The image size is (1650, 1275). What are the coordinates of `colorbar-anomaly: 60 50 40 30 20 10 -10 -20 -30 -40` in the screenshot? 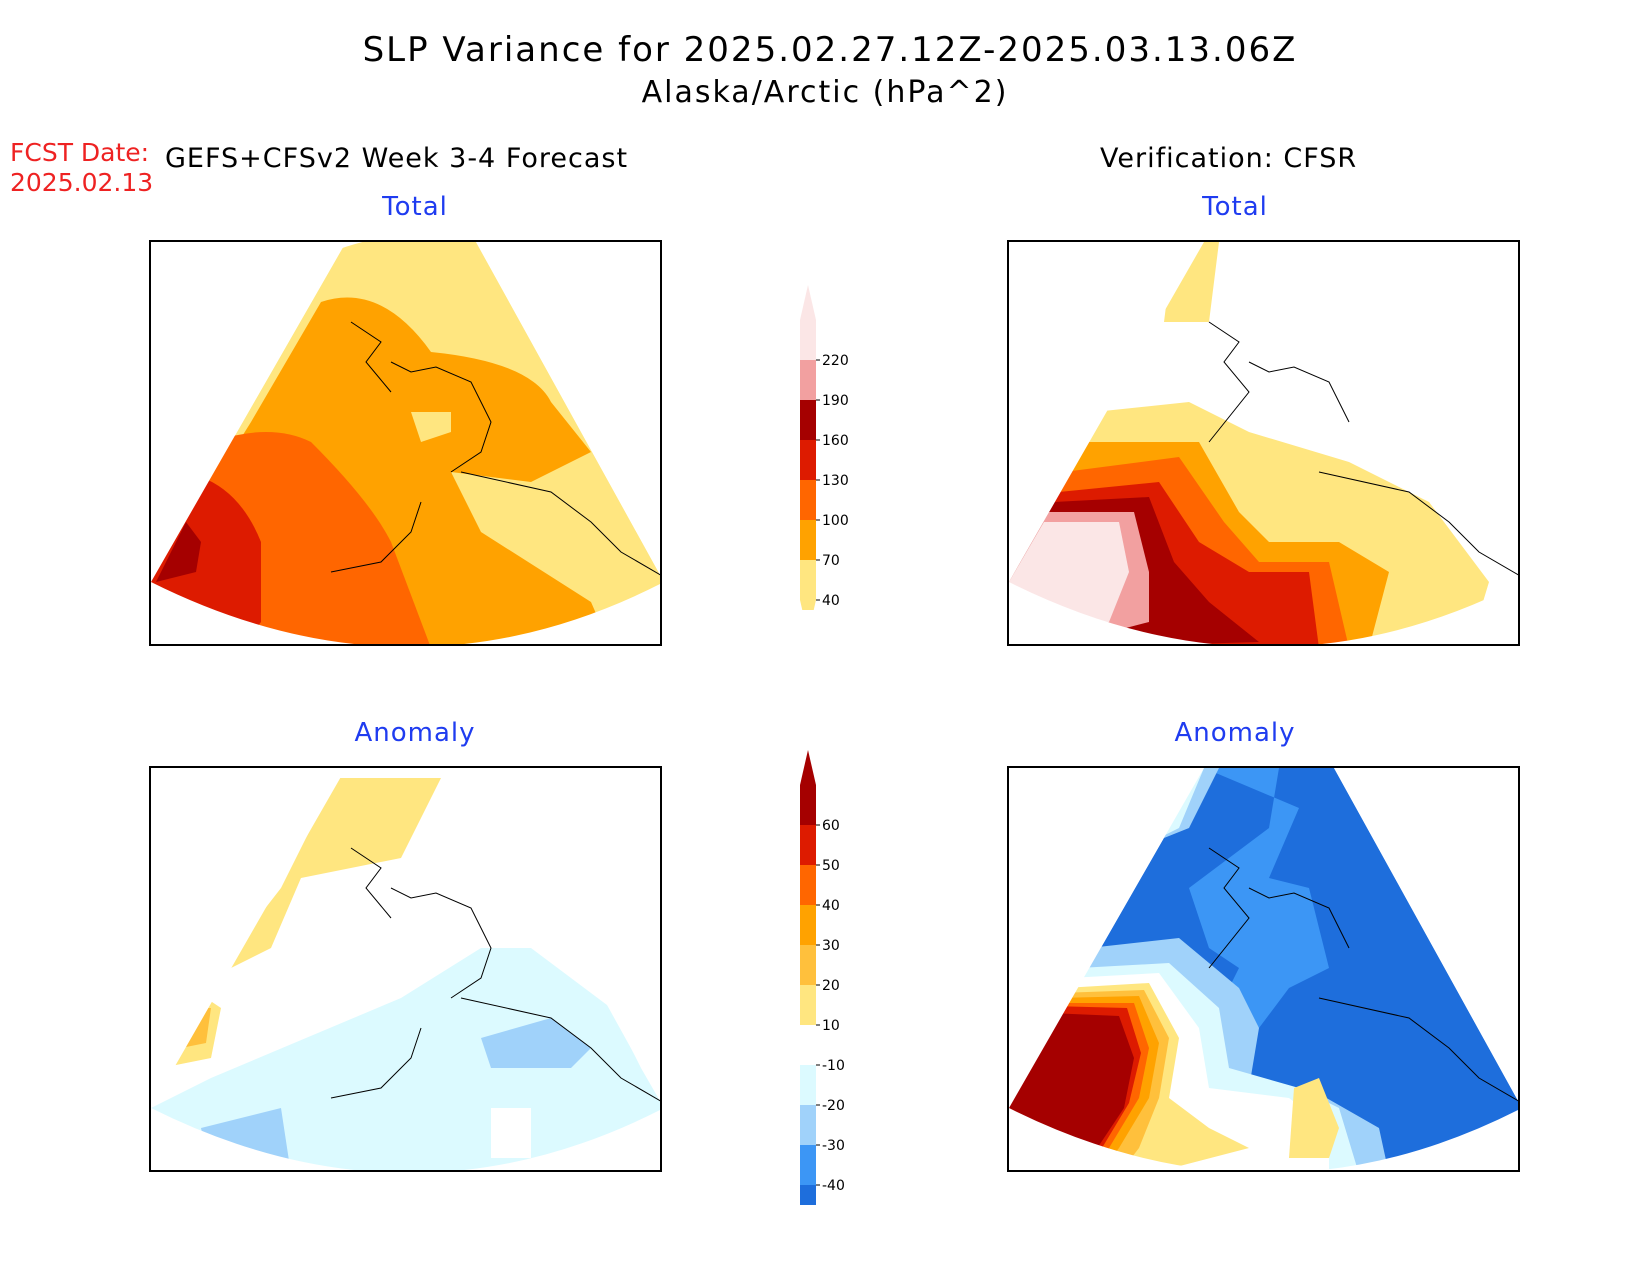 It's located at (822, 977).